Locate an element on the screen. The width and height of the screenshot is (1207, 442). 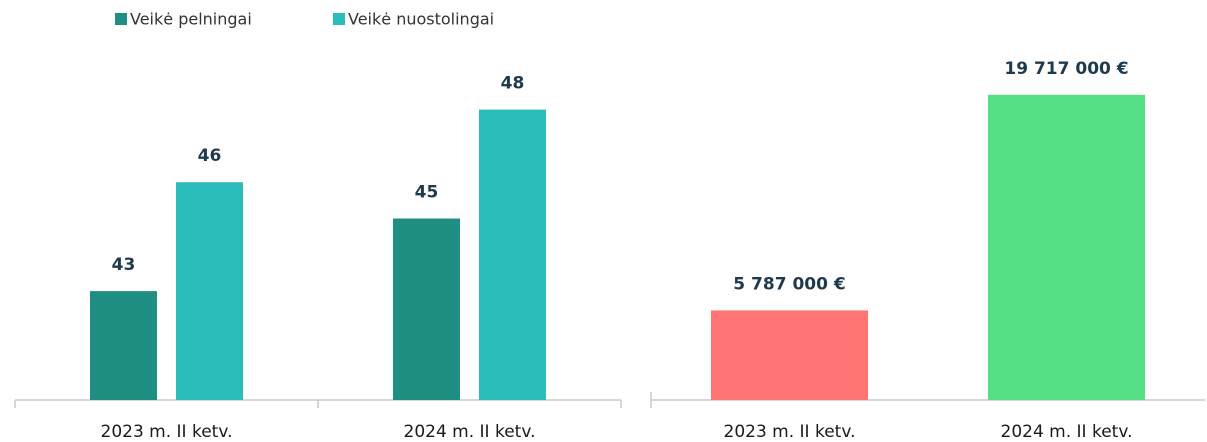
value-label: 5 787 000 € is located at coordinates (789, 284).